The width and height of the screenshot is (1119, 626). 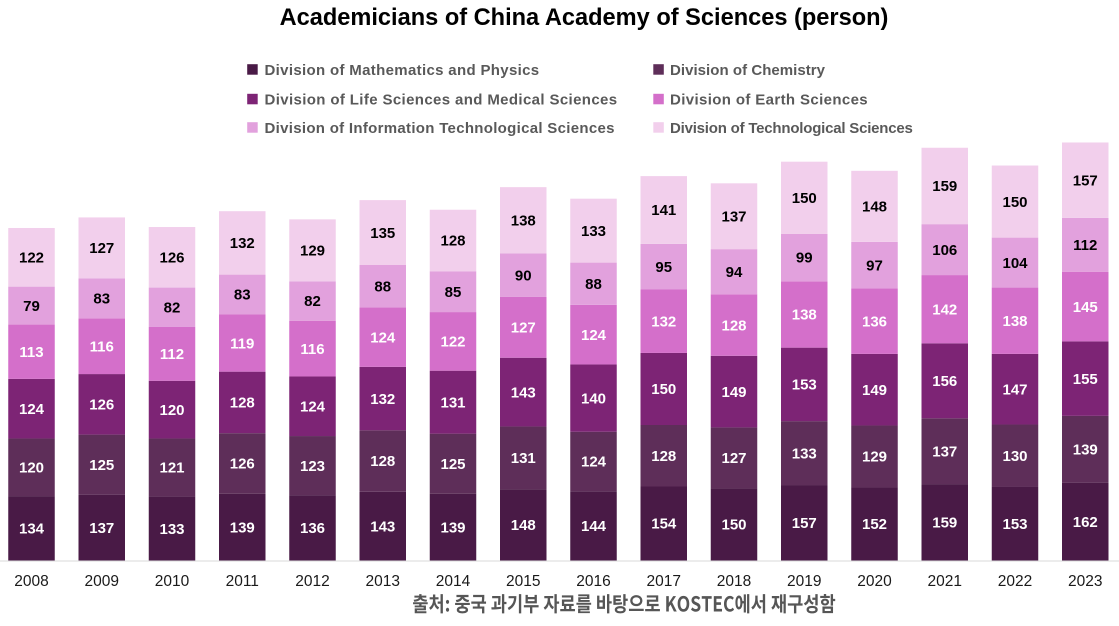 What do you see at coordinates (874, 524) in the screenshot?
I see `svg-text: 152` at bounding box center [874, 524].